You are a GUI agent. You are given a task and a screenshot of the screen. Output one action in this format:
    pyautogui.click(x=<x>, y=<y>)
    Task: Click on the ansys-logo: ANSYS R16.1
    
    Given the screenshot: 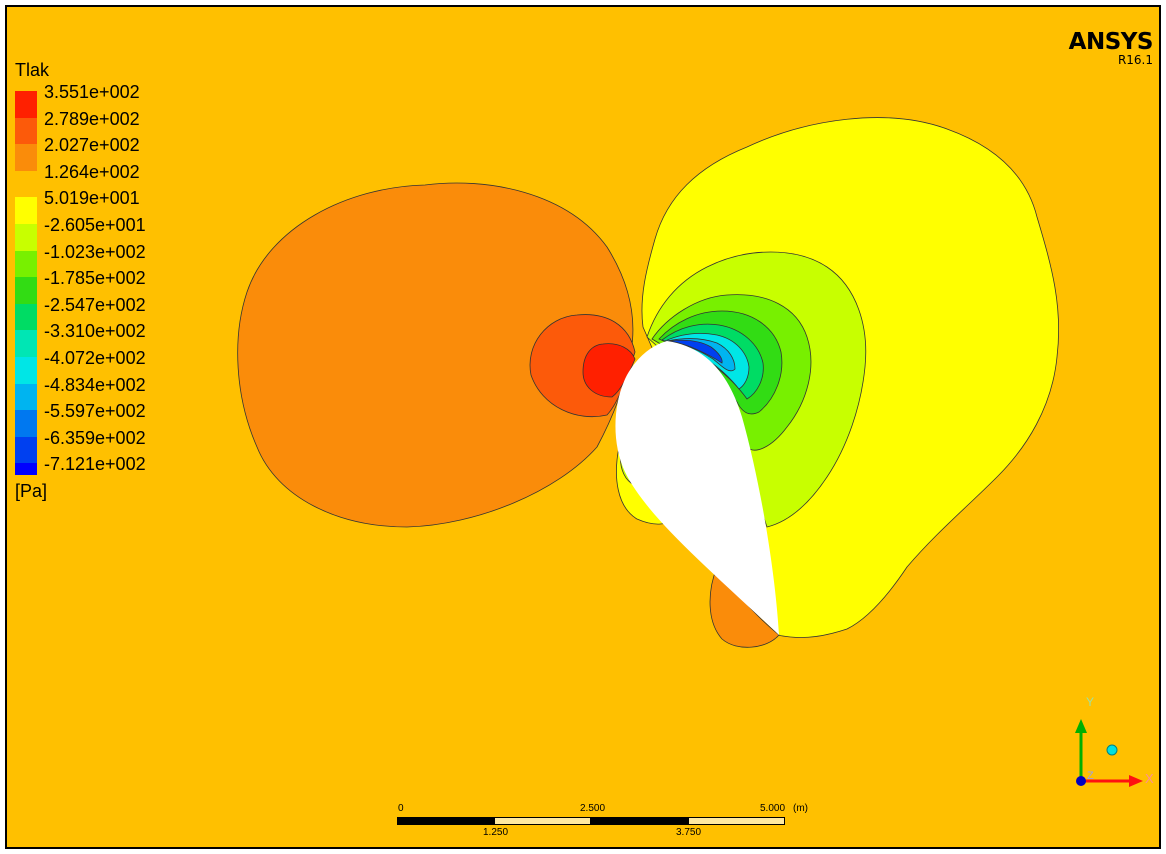 What is the action you would take?
    pyautogui.click(x=1111, y=48)
    